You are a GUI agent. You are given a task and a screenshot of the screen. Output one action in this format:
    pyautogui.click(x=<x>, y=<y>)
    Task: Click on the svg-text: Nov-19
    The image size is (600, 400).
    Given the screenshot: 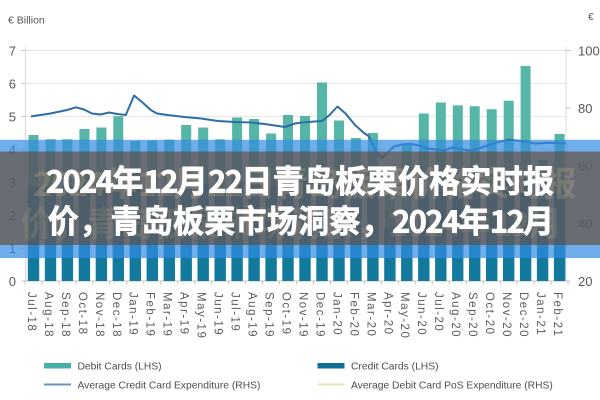 What is the action you would take?
    pyautogui.click(x=302, y=315)
    